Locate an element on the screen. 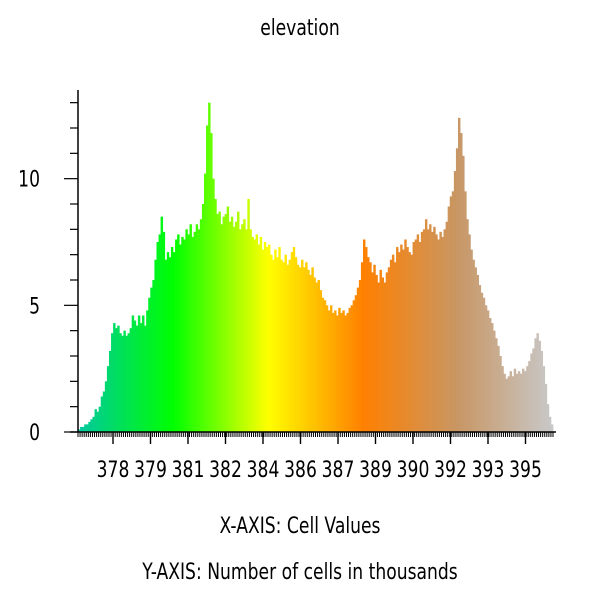 The width and height of the screenshot is (600, 600). y-ticks-group: 0 5 10 is located at coordinates (48, 274).